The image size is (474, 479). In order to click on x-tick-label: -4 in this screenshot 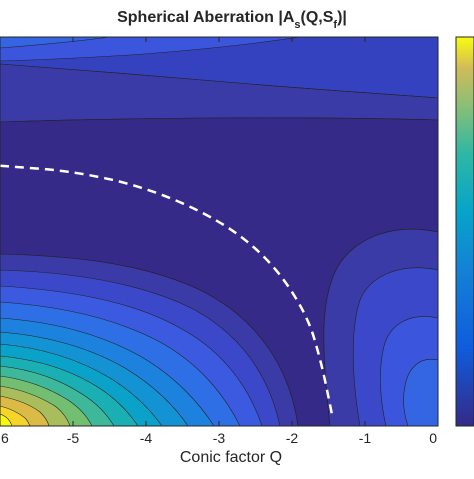, I will do `click(146, 438)`.